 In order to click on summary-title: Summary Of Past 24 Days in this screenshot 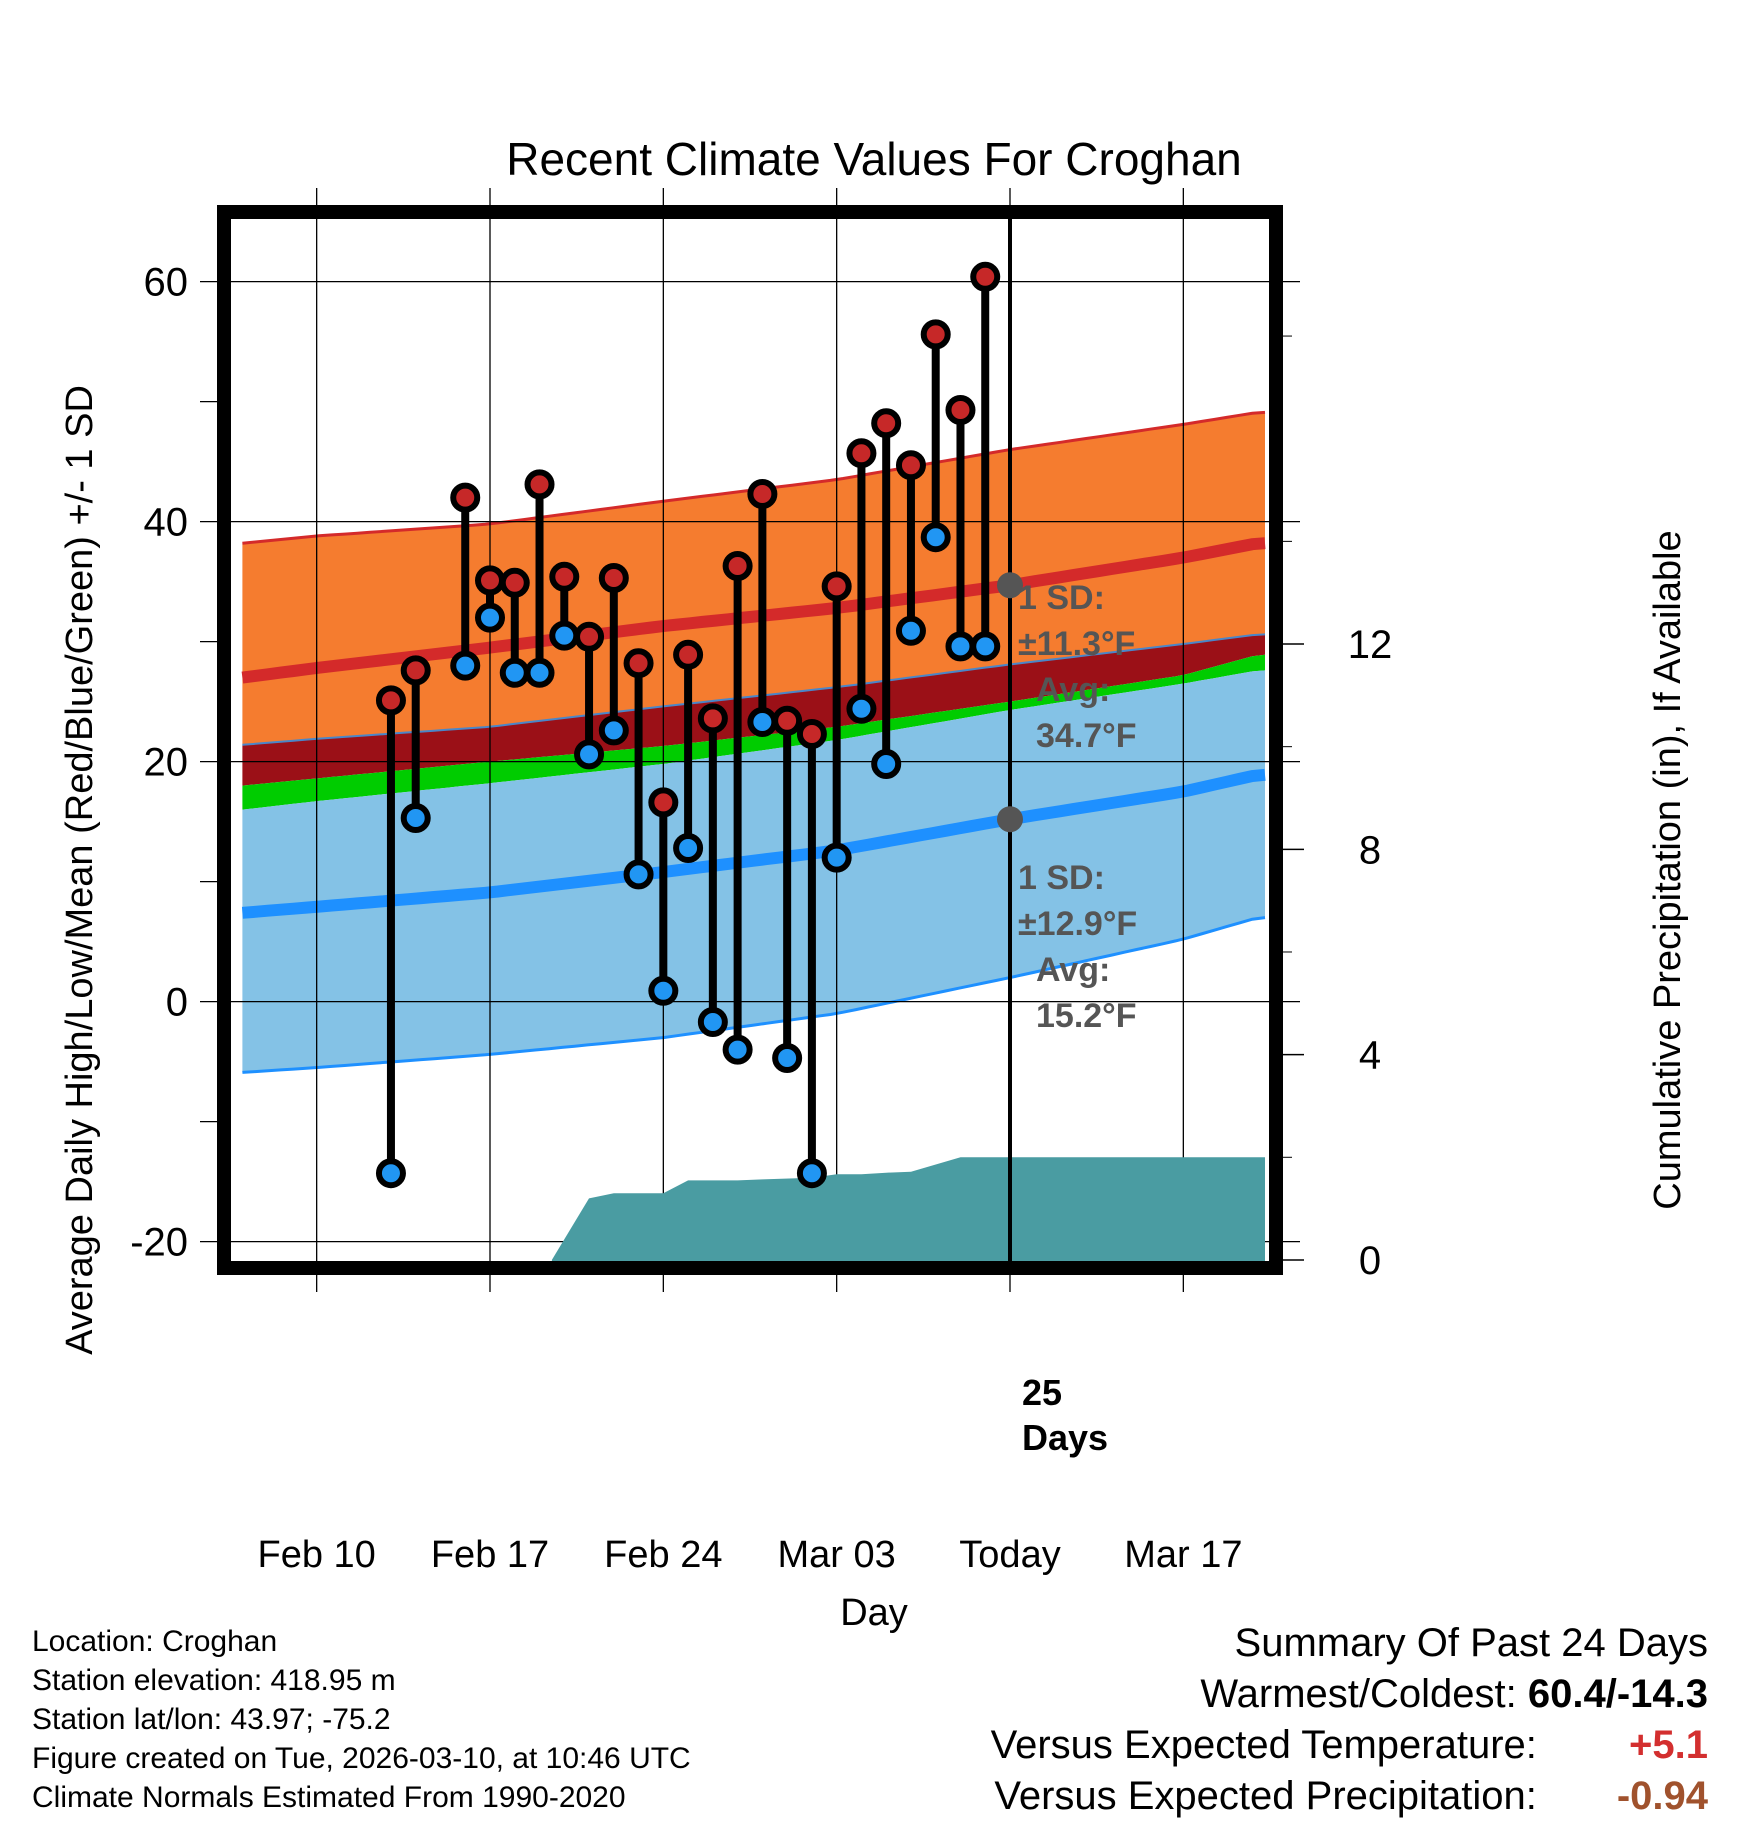, I will do `click(1471, 1643)`.